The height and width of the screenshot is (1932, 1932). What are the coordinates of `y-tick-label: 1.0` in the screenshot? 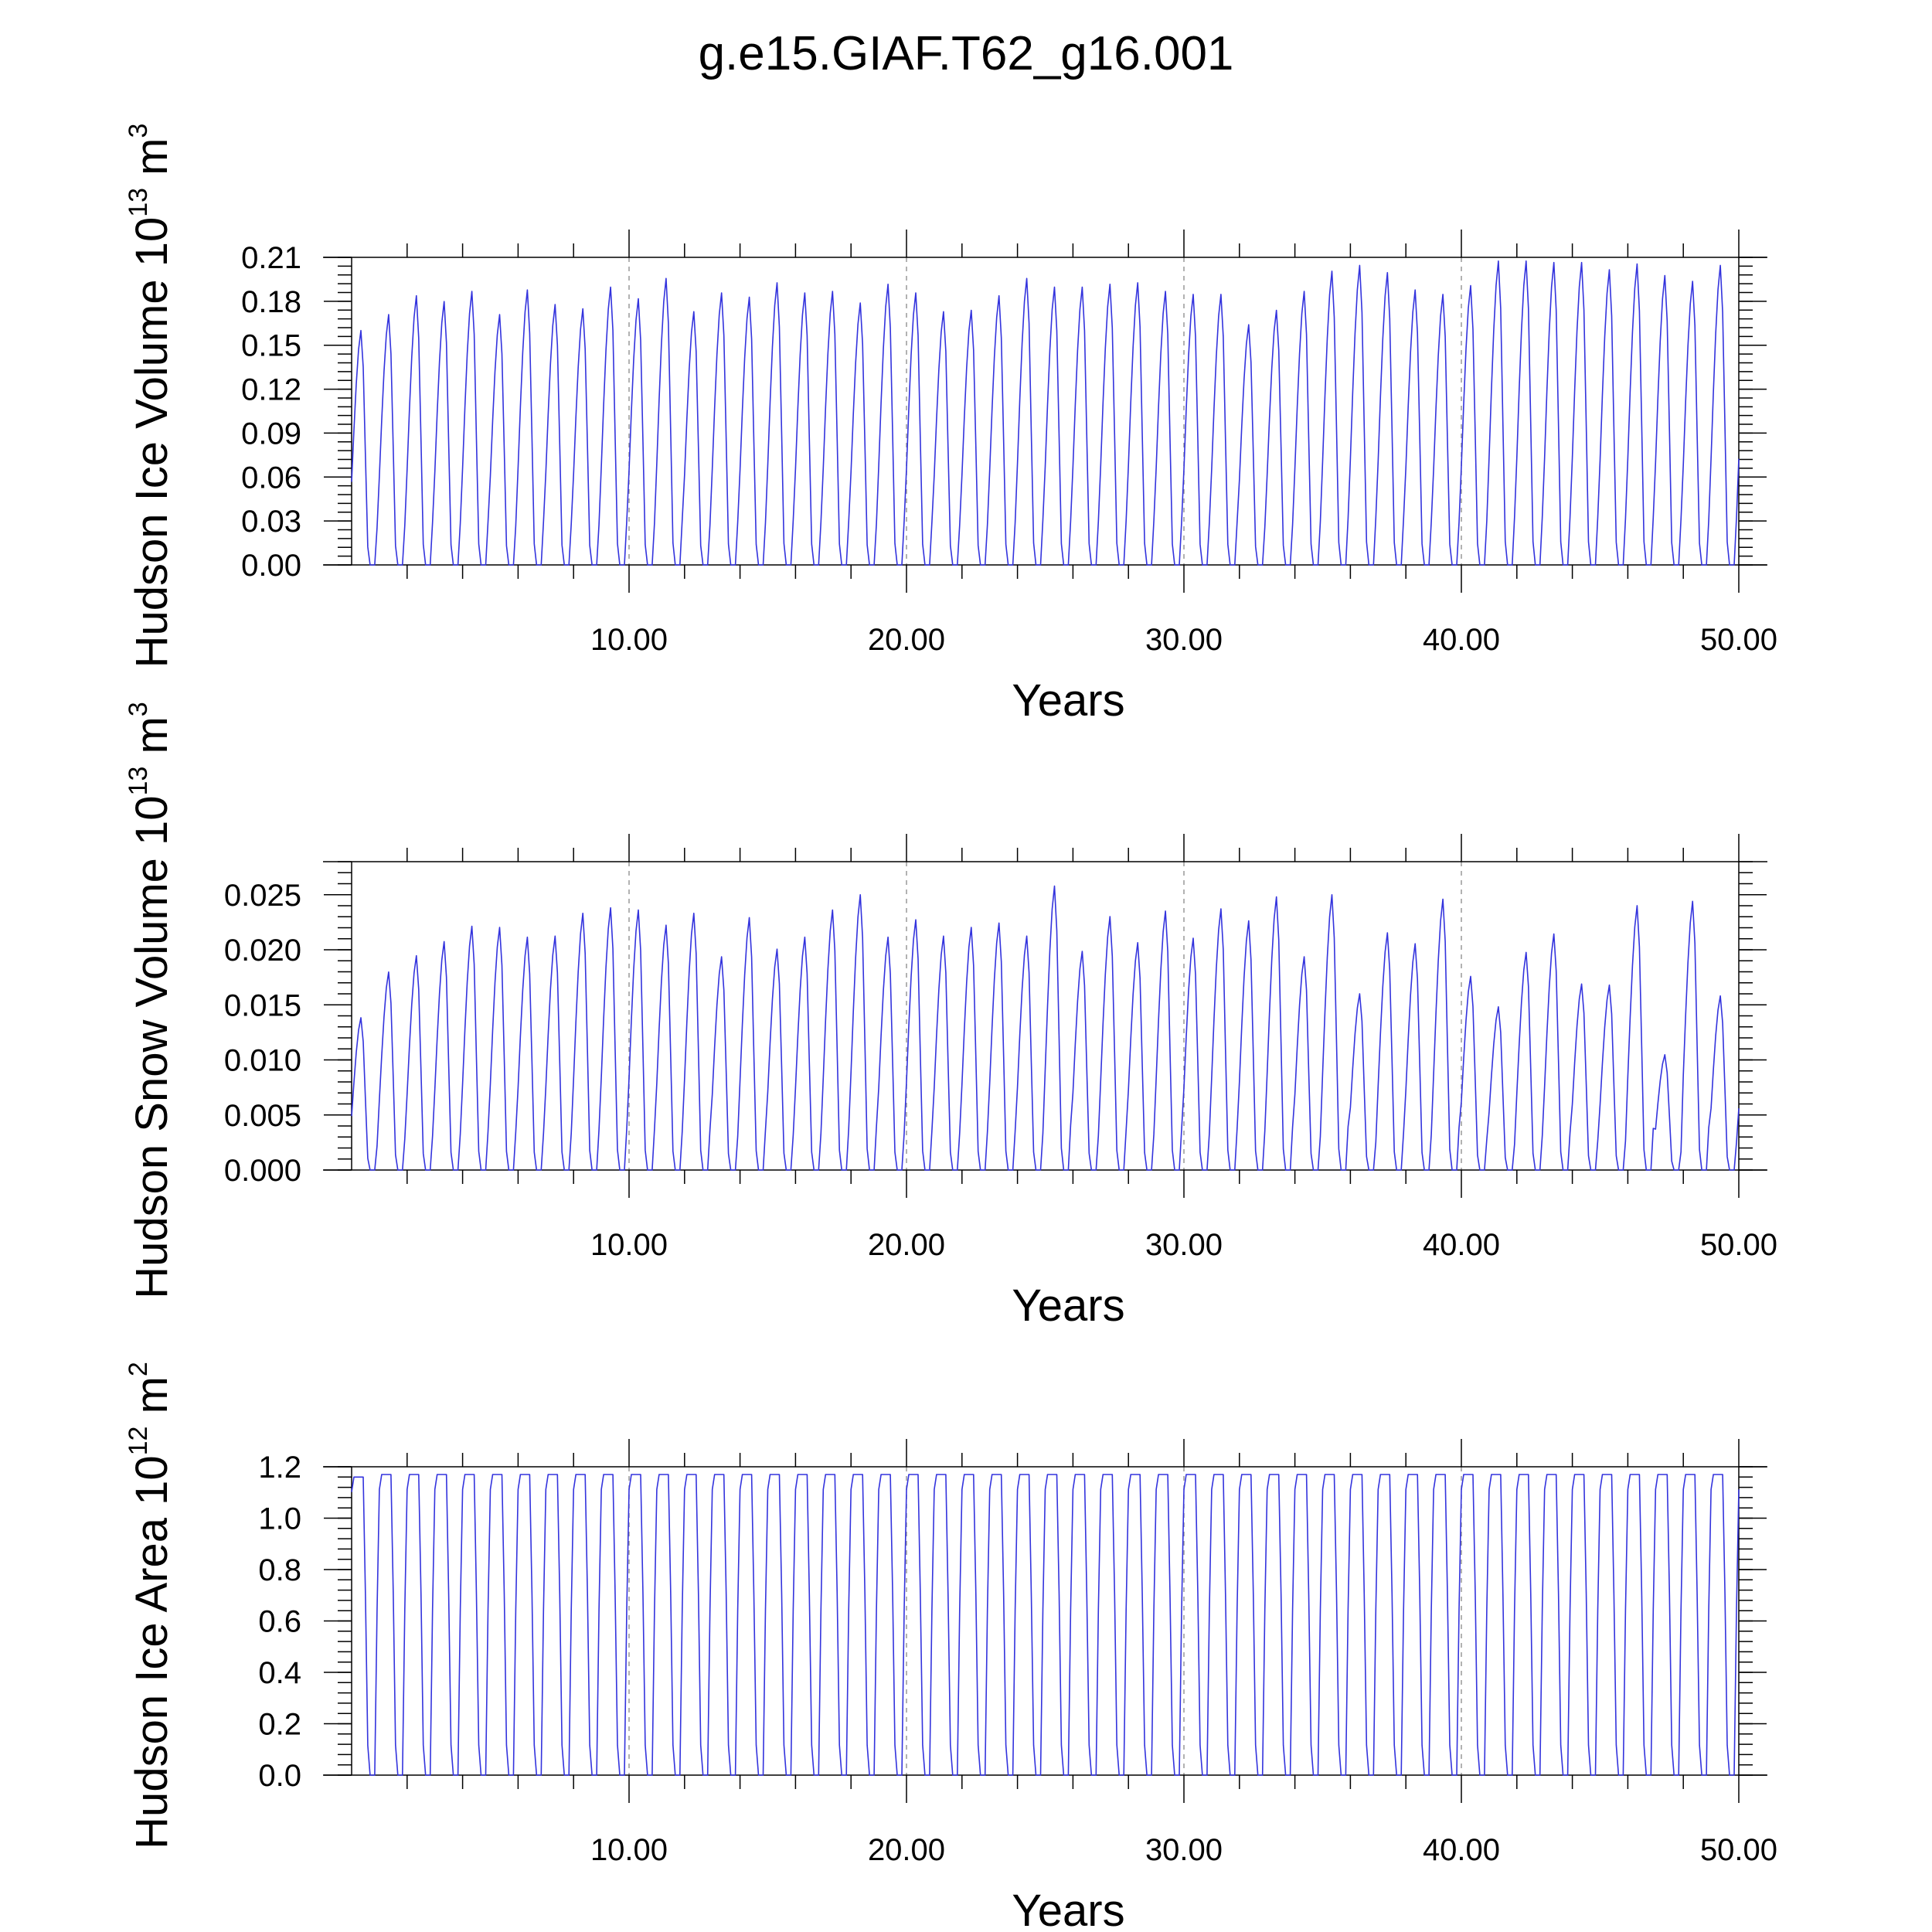 It's located at (280, 1519).